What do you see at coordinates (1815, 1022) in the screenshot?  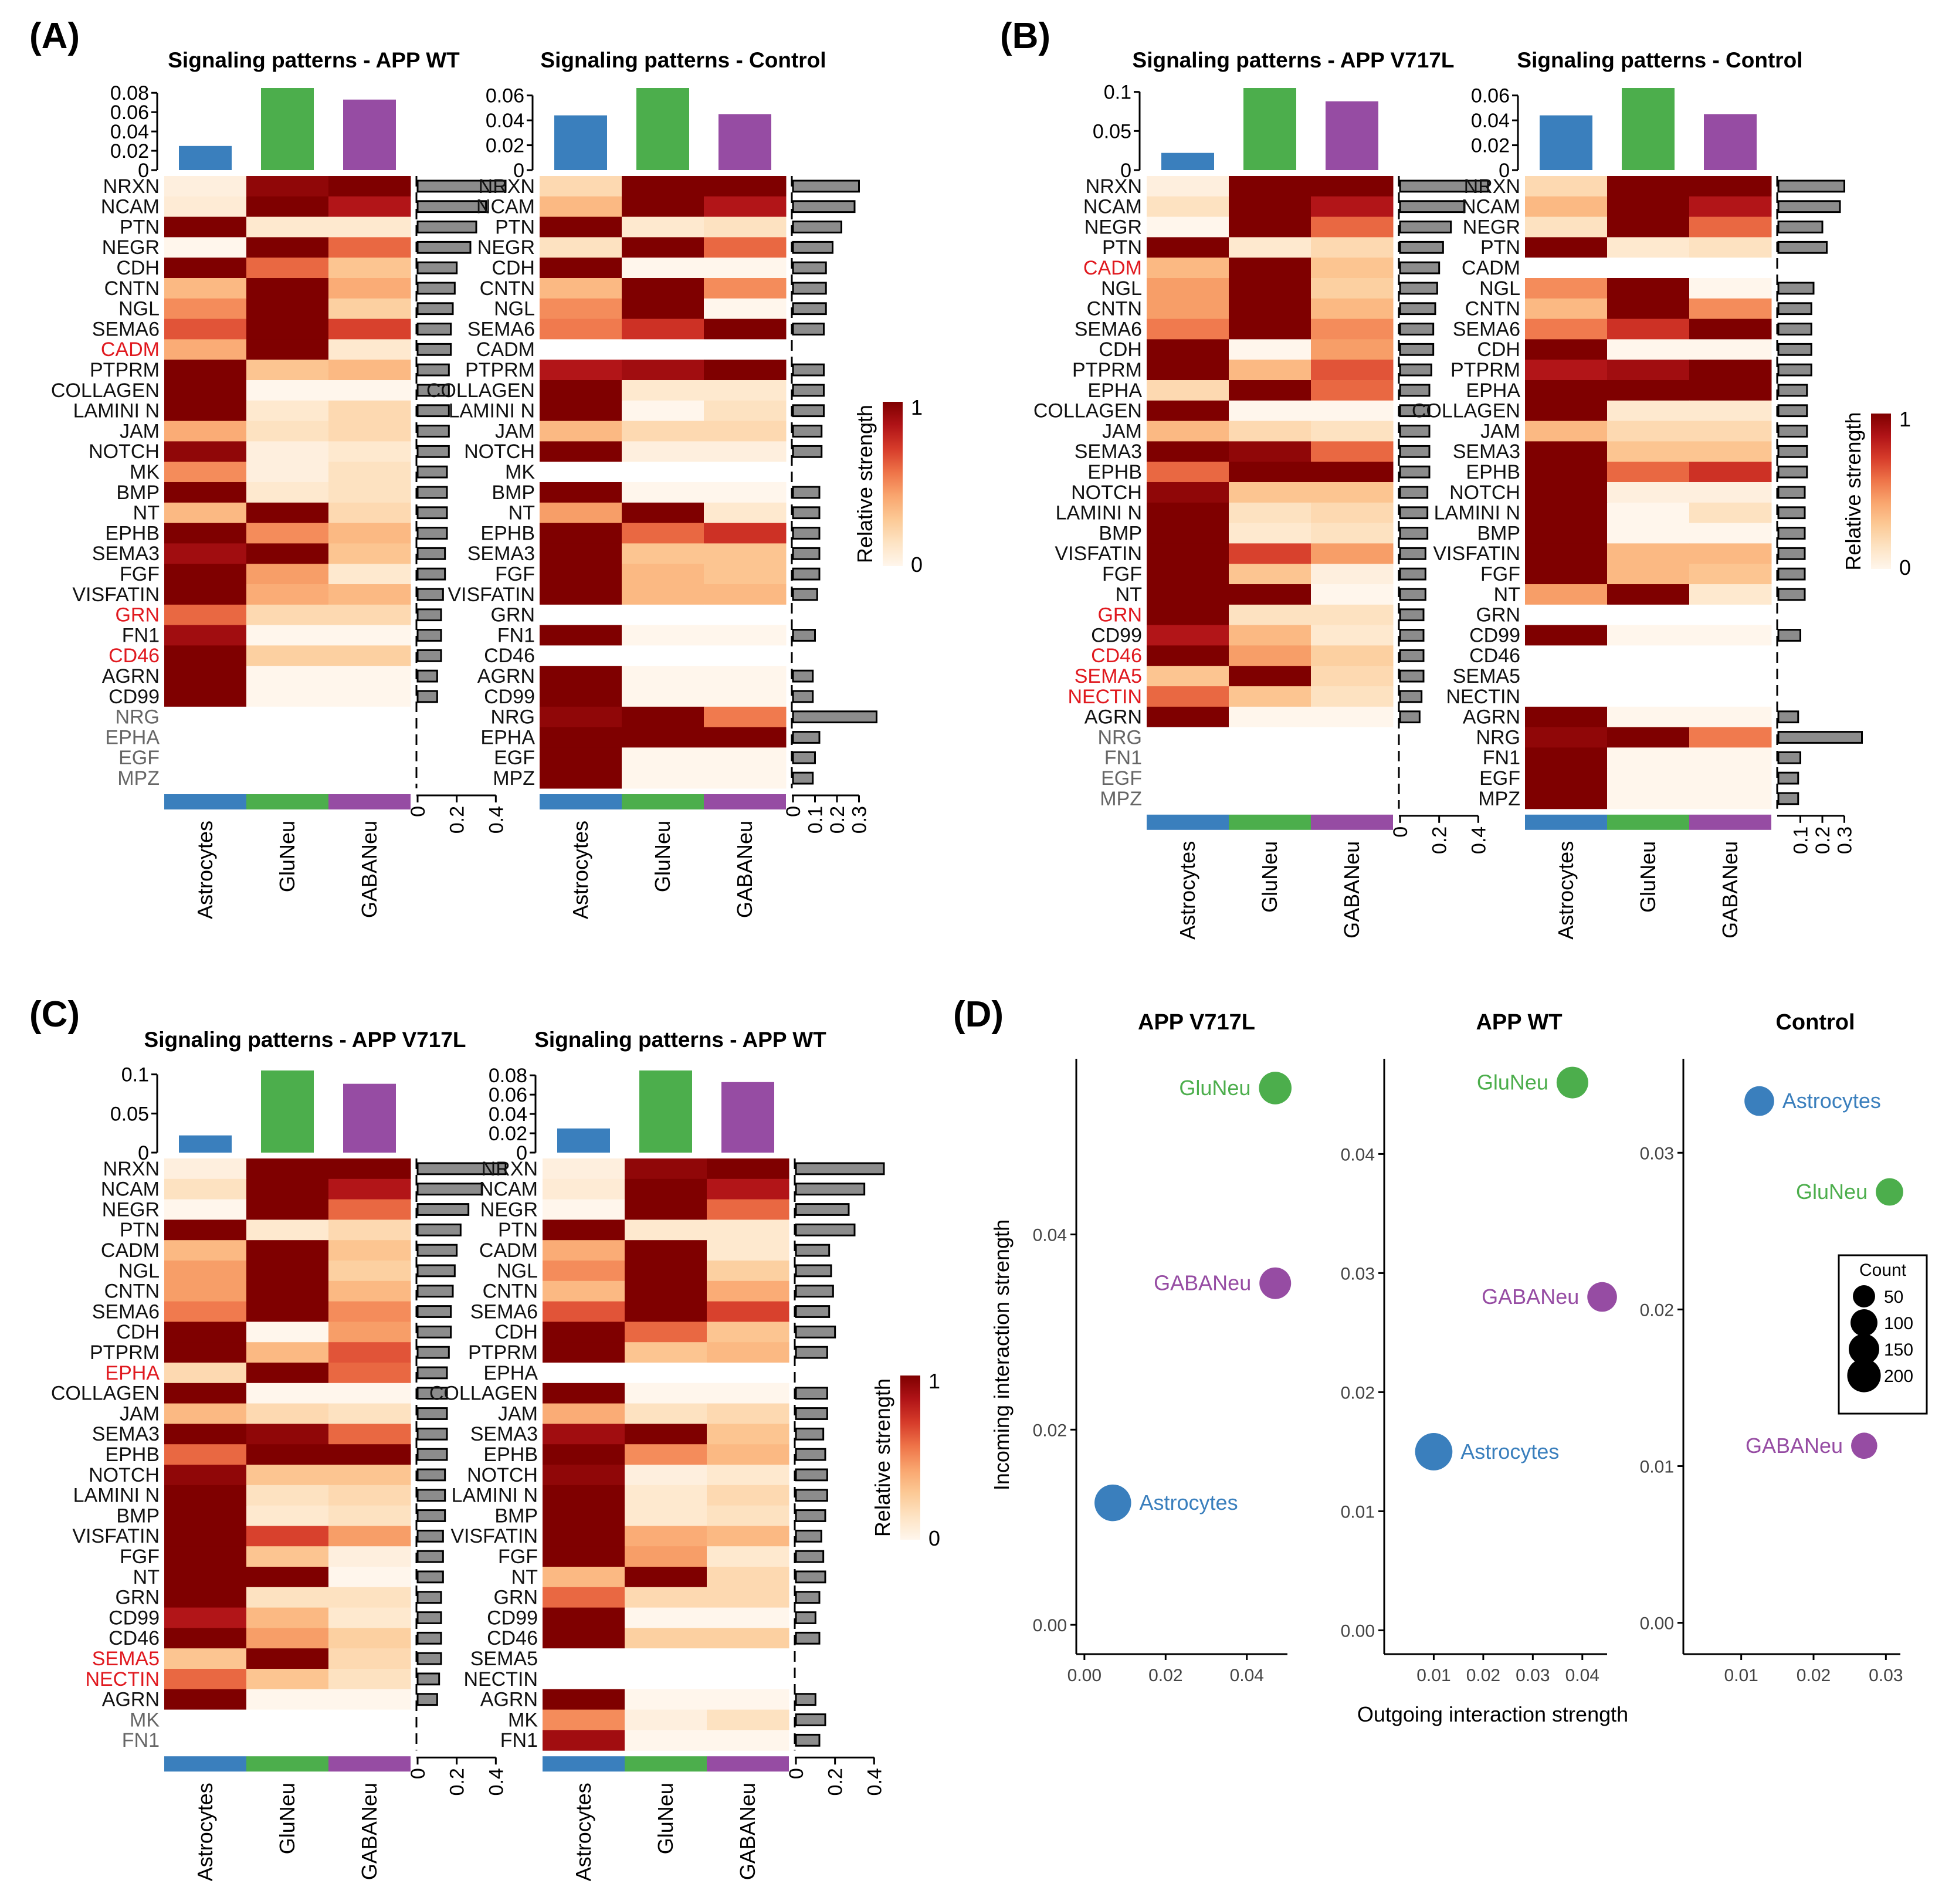 I see `scatter-subplot-title: Control` at bounding box center [1815, 1022].